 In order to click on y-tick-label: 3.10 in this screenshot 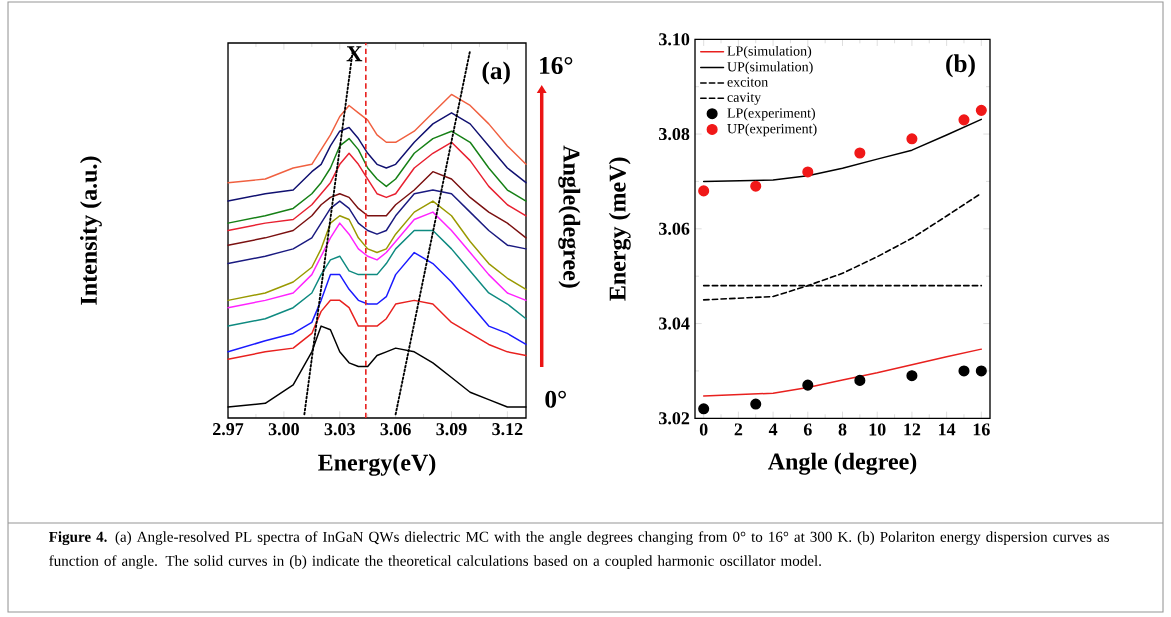, I will do `click(674, 39)`.